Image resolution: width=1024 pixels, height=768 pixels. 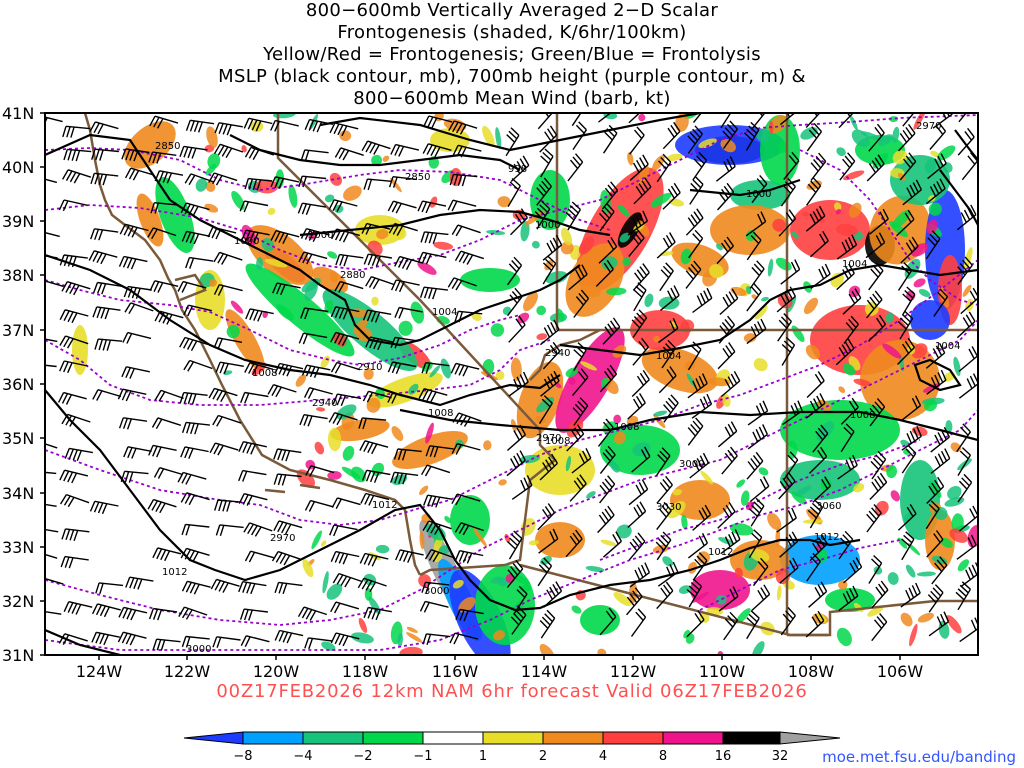 What do you see at coordinates (18, 438) in the screenshot?
I see `lat-label: 35N` at bounding box center [18, 438].